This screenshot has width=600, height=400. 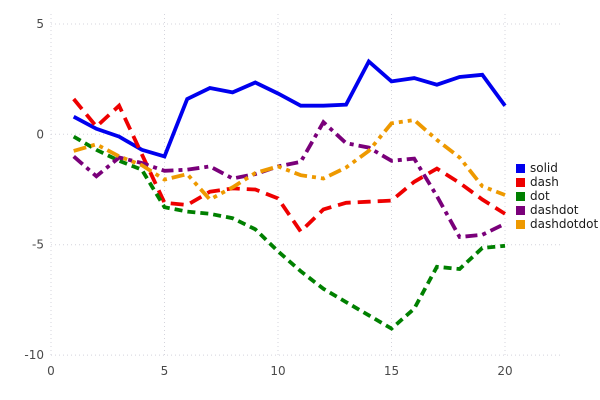 I want to click on legend-swatch-dot, so click(x=520, y=196).